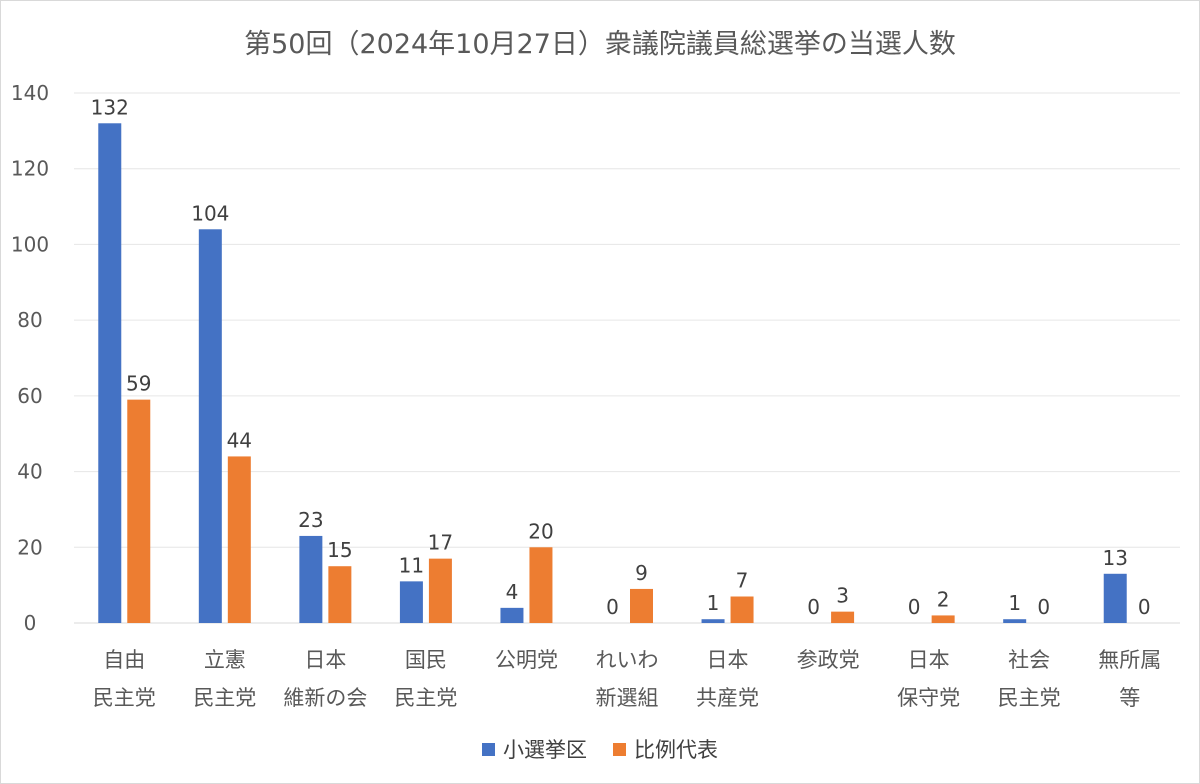 The width and height of the screenshot is (1200, 784). I want to click on x-tick-label: 社会, so click(1029, 660).